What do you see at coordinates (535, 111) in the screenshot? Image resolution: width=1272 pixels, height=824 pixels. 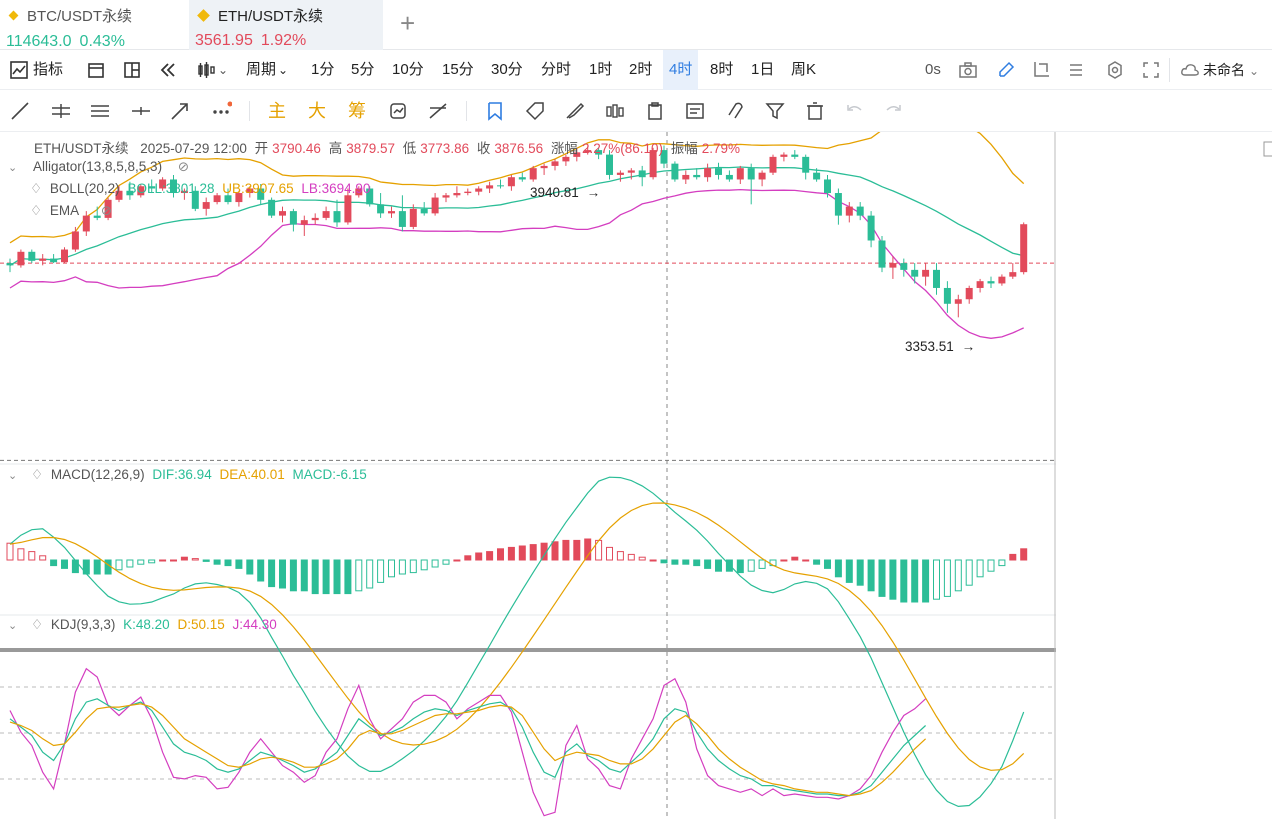 I see `tag-icon` at bounding box center [535, 111].